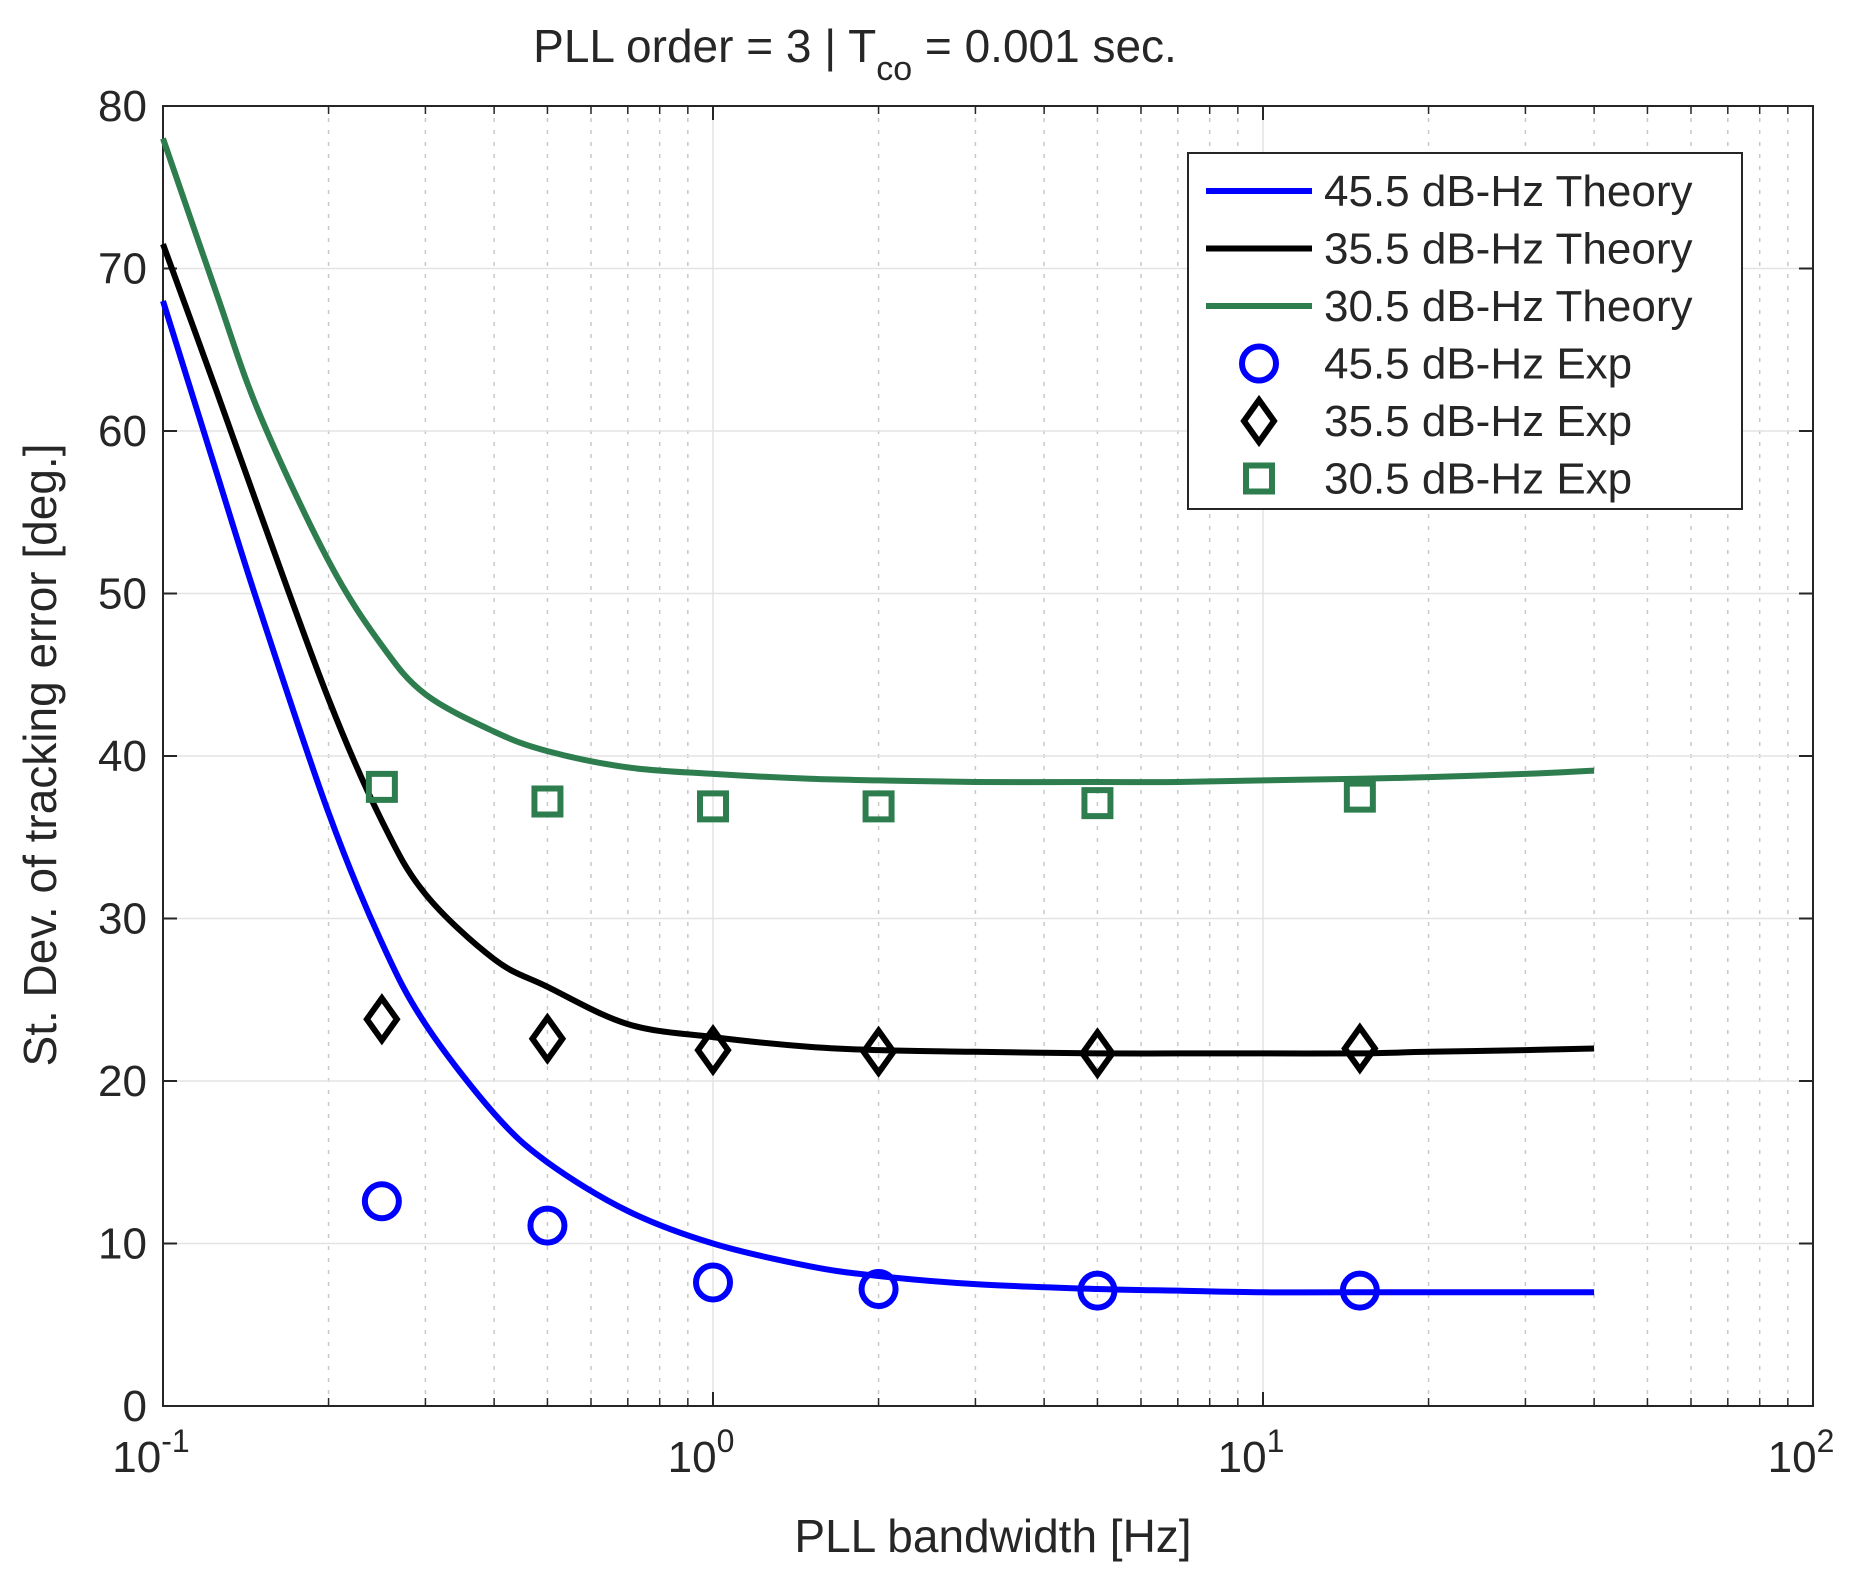 Image resolution: width=1866 pixels, height=1586 pixels. Describe the element at coordinates (704, 46) in the screenshot. I see `chart-title-main: PLL order = 3 | T` at that location.